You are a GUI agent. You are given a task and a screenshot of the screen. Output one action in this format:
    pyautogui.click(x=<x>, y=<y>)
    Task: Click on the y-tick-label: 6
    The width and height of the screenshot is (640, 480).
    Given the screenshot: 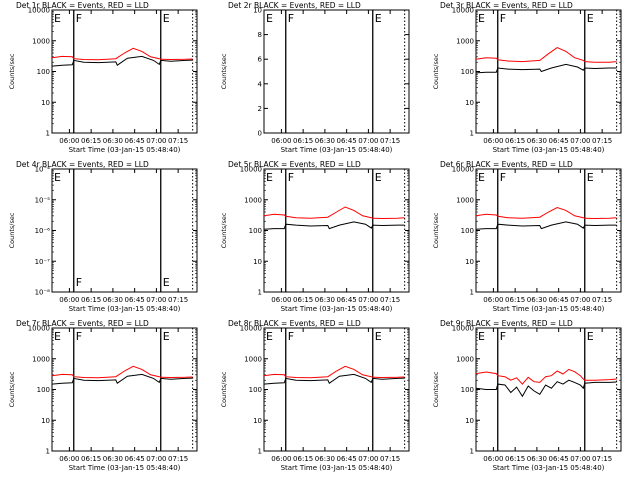 What is the action you would take?
    pyautogui.click(x=260, y=60)
    